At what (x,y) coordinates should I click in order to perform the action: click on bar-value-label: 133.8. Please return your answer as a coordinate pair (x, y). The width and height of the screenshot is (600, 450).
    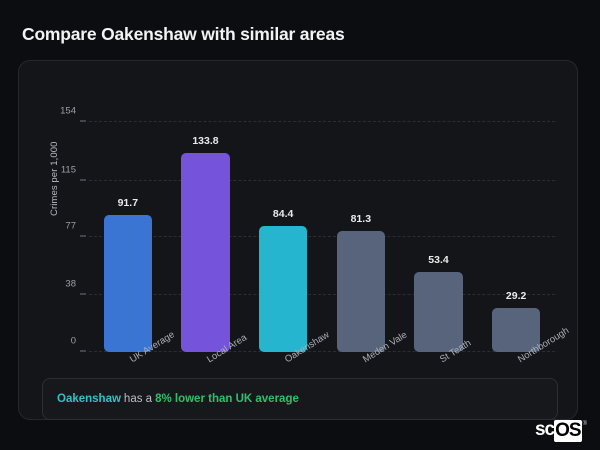
    Looking at the image, I should click on (205, 140).